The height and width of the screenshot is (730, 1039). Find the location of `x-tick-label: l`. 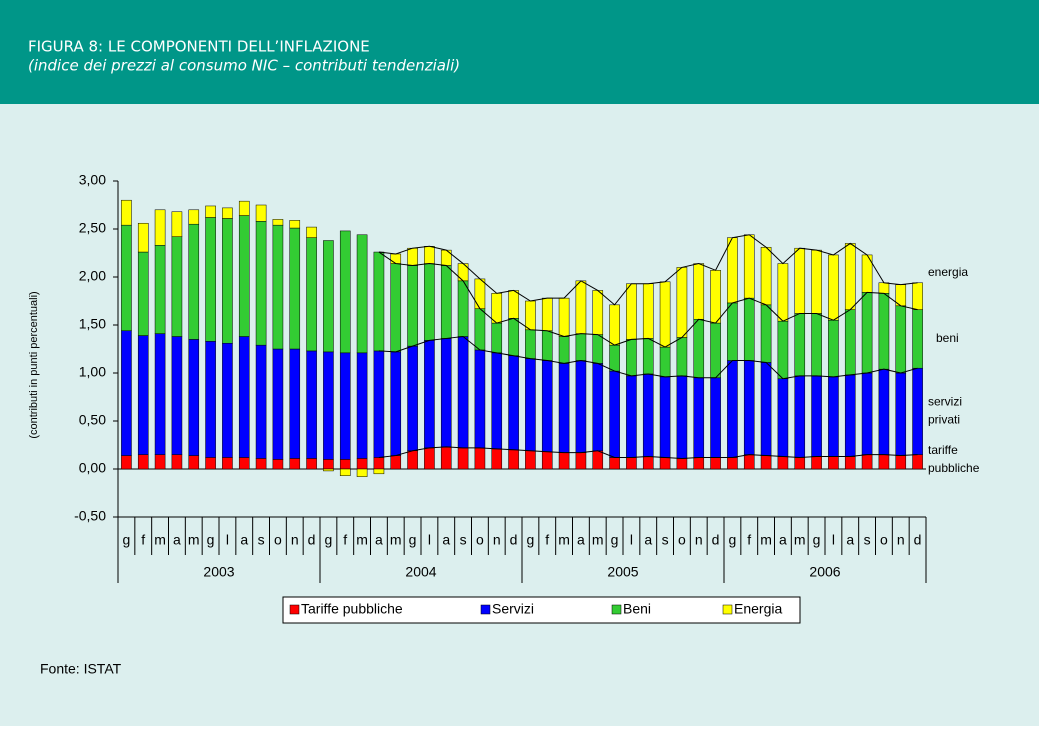

x-tick-label: l is located at coordinates (227, 540).